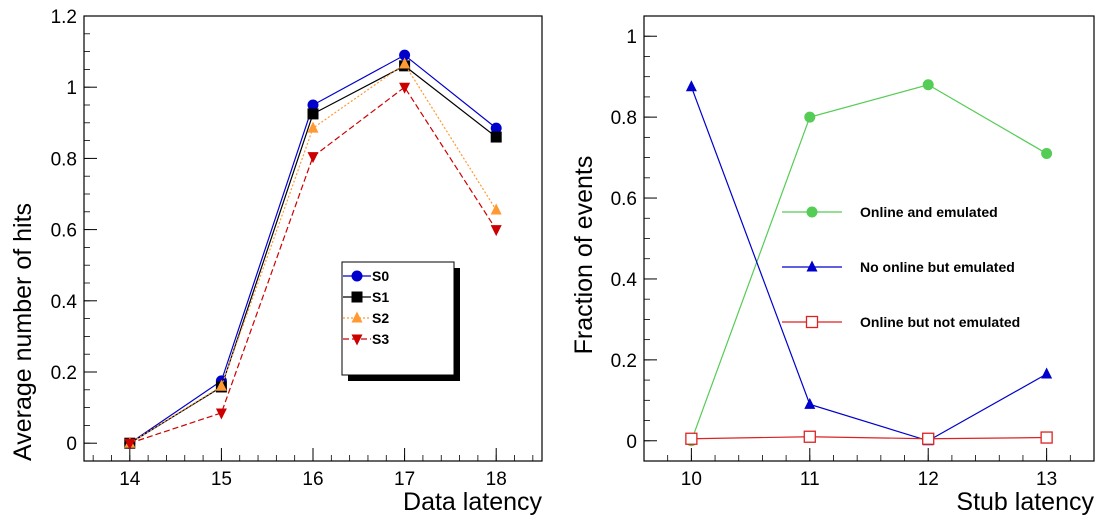  What do you see at coordinates (928, 479) in the screenshot?
I see `x-tick-label: 12` at bounding box center [928, 479].